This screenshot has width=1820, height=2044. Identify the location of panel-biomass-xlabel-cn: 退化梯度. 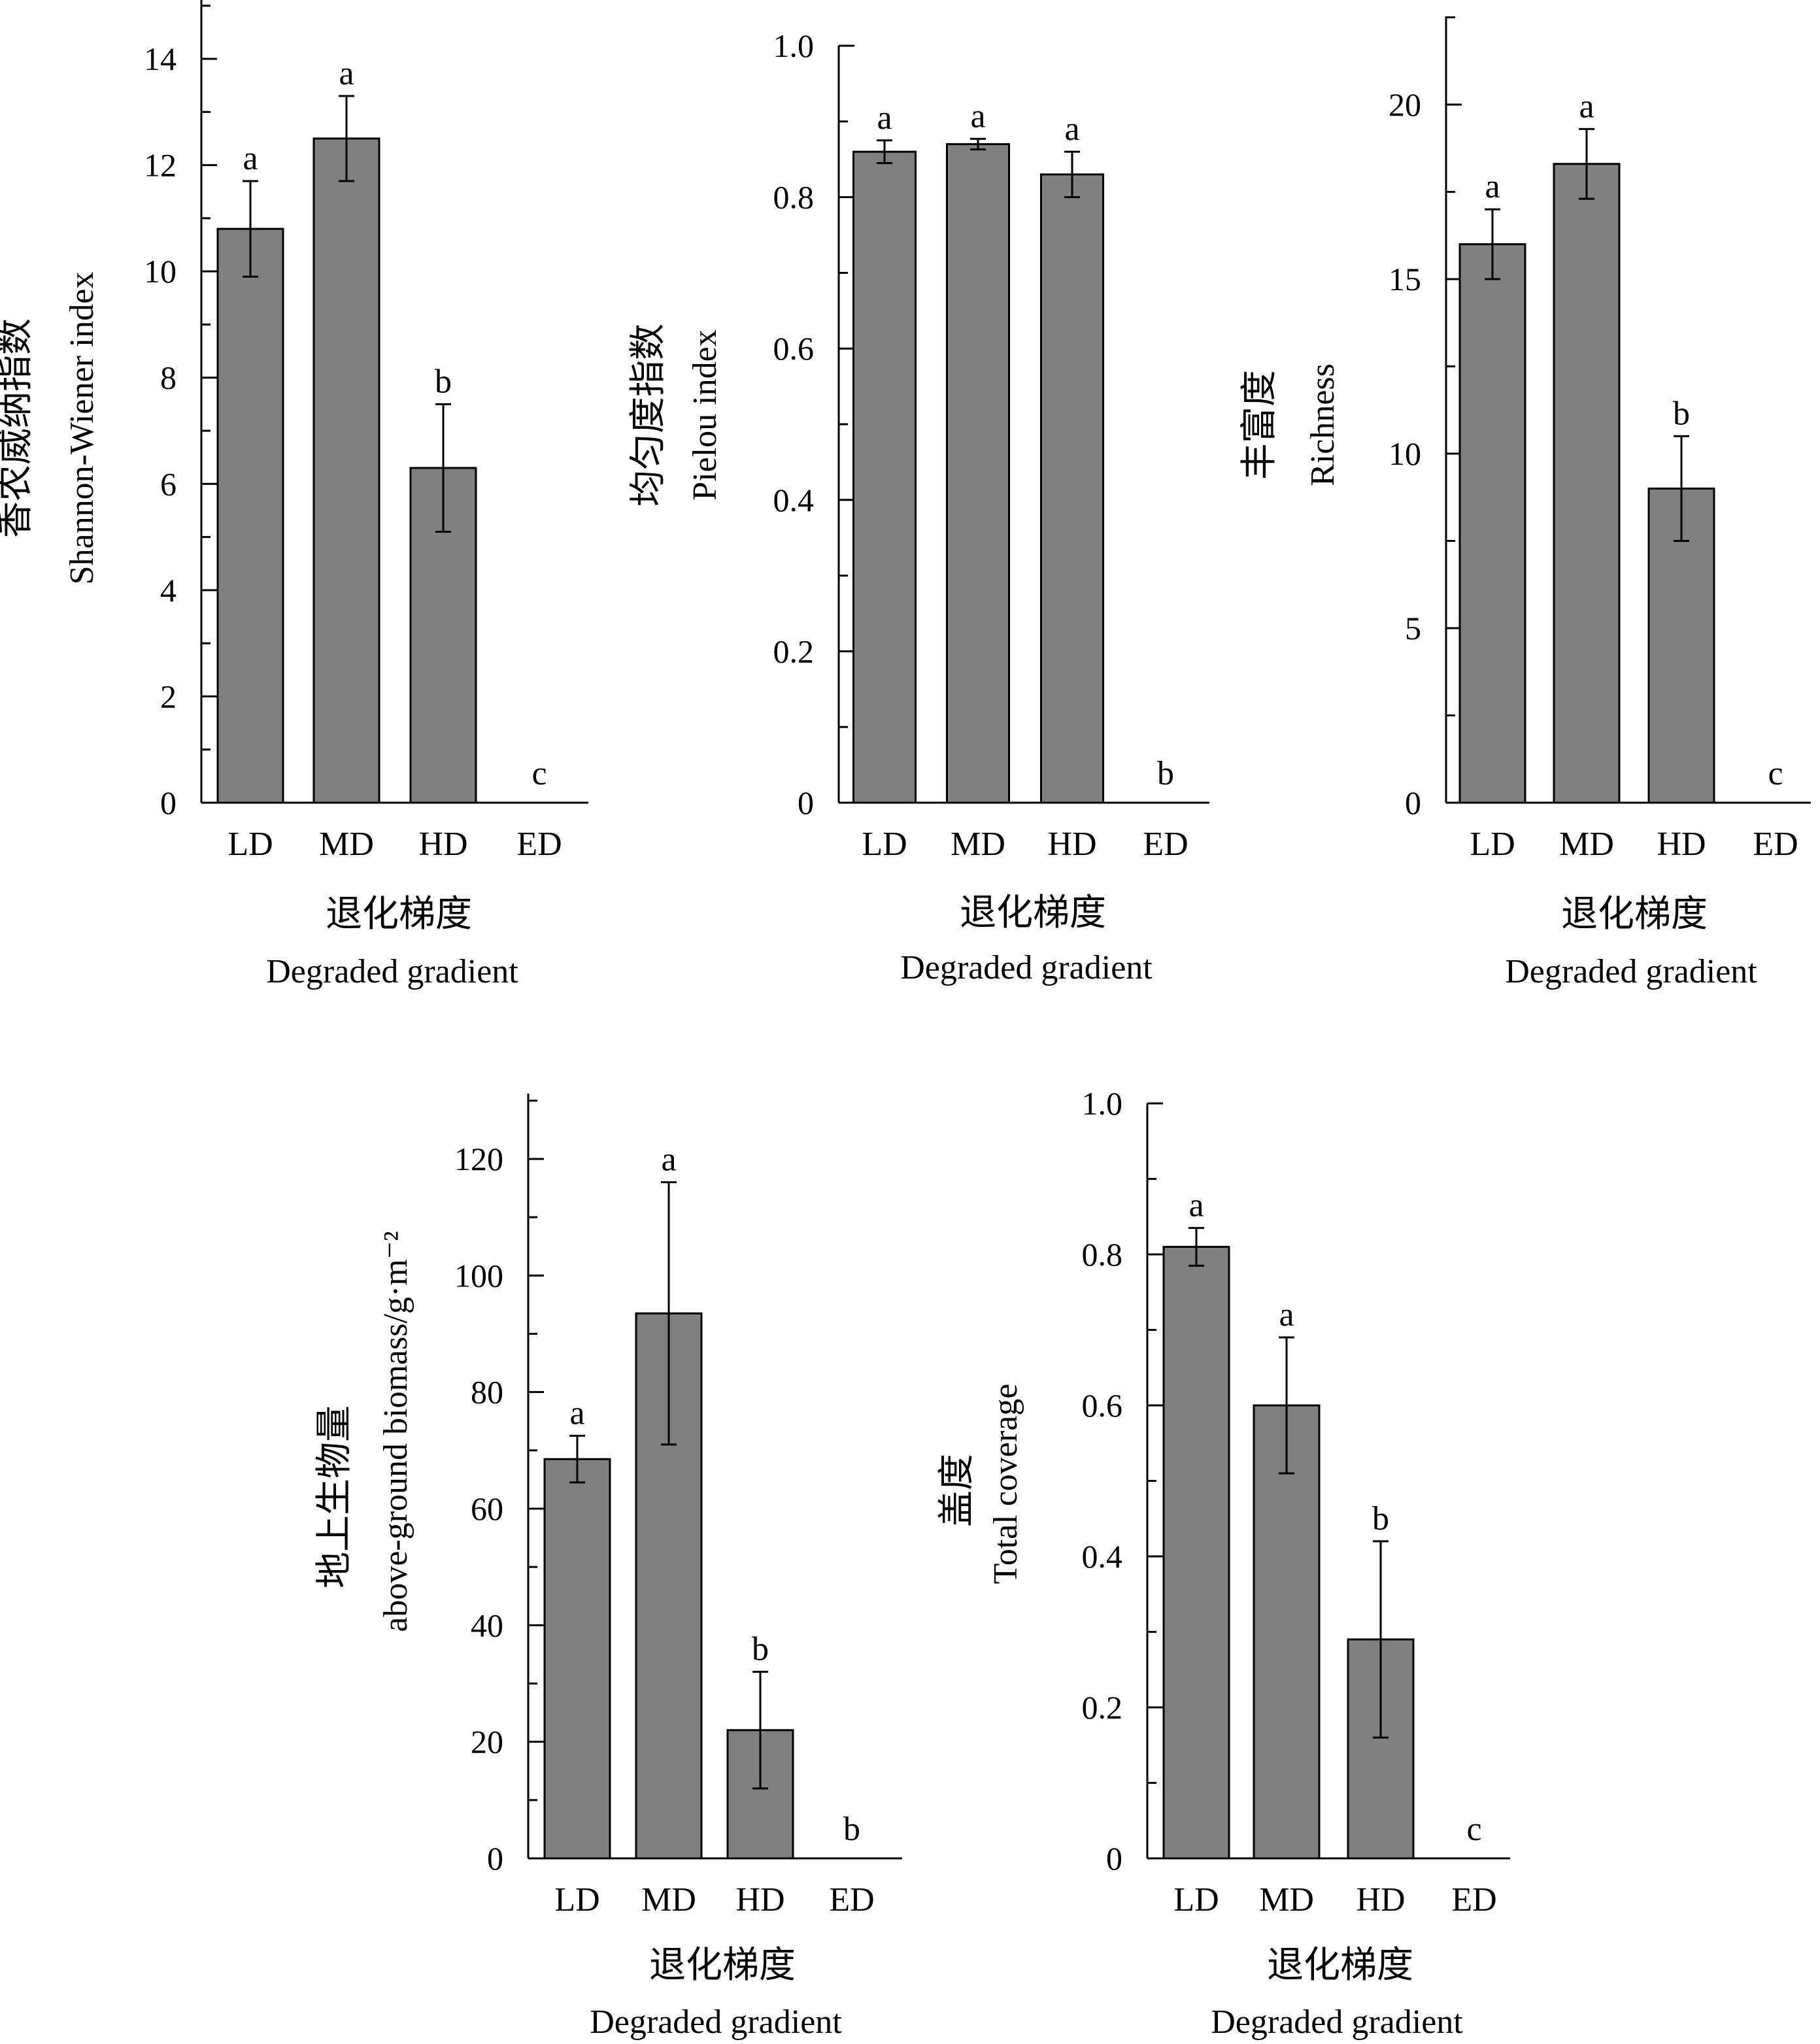
(722, 1966).